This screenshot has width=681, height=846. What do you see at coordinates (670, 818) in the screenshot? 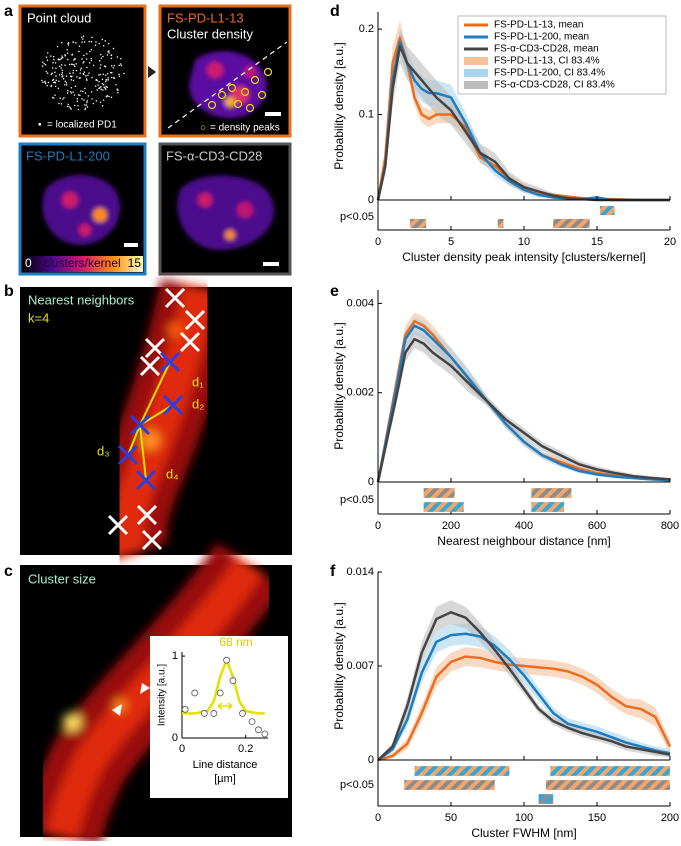
I see `x-tick-label: 200` at bounding box center [670, 818].